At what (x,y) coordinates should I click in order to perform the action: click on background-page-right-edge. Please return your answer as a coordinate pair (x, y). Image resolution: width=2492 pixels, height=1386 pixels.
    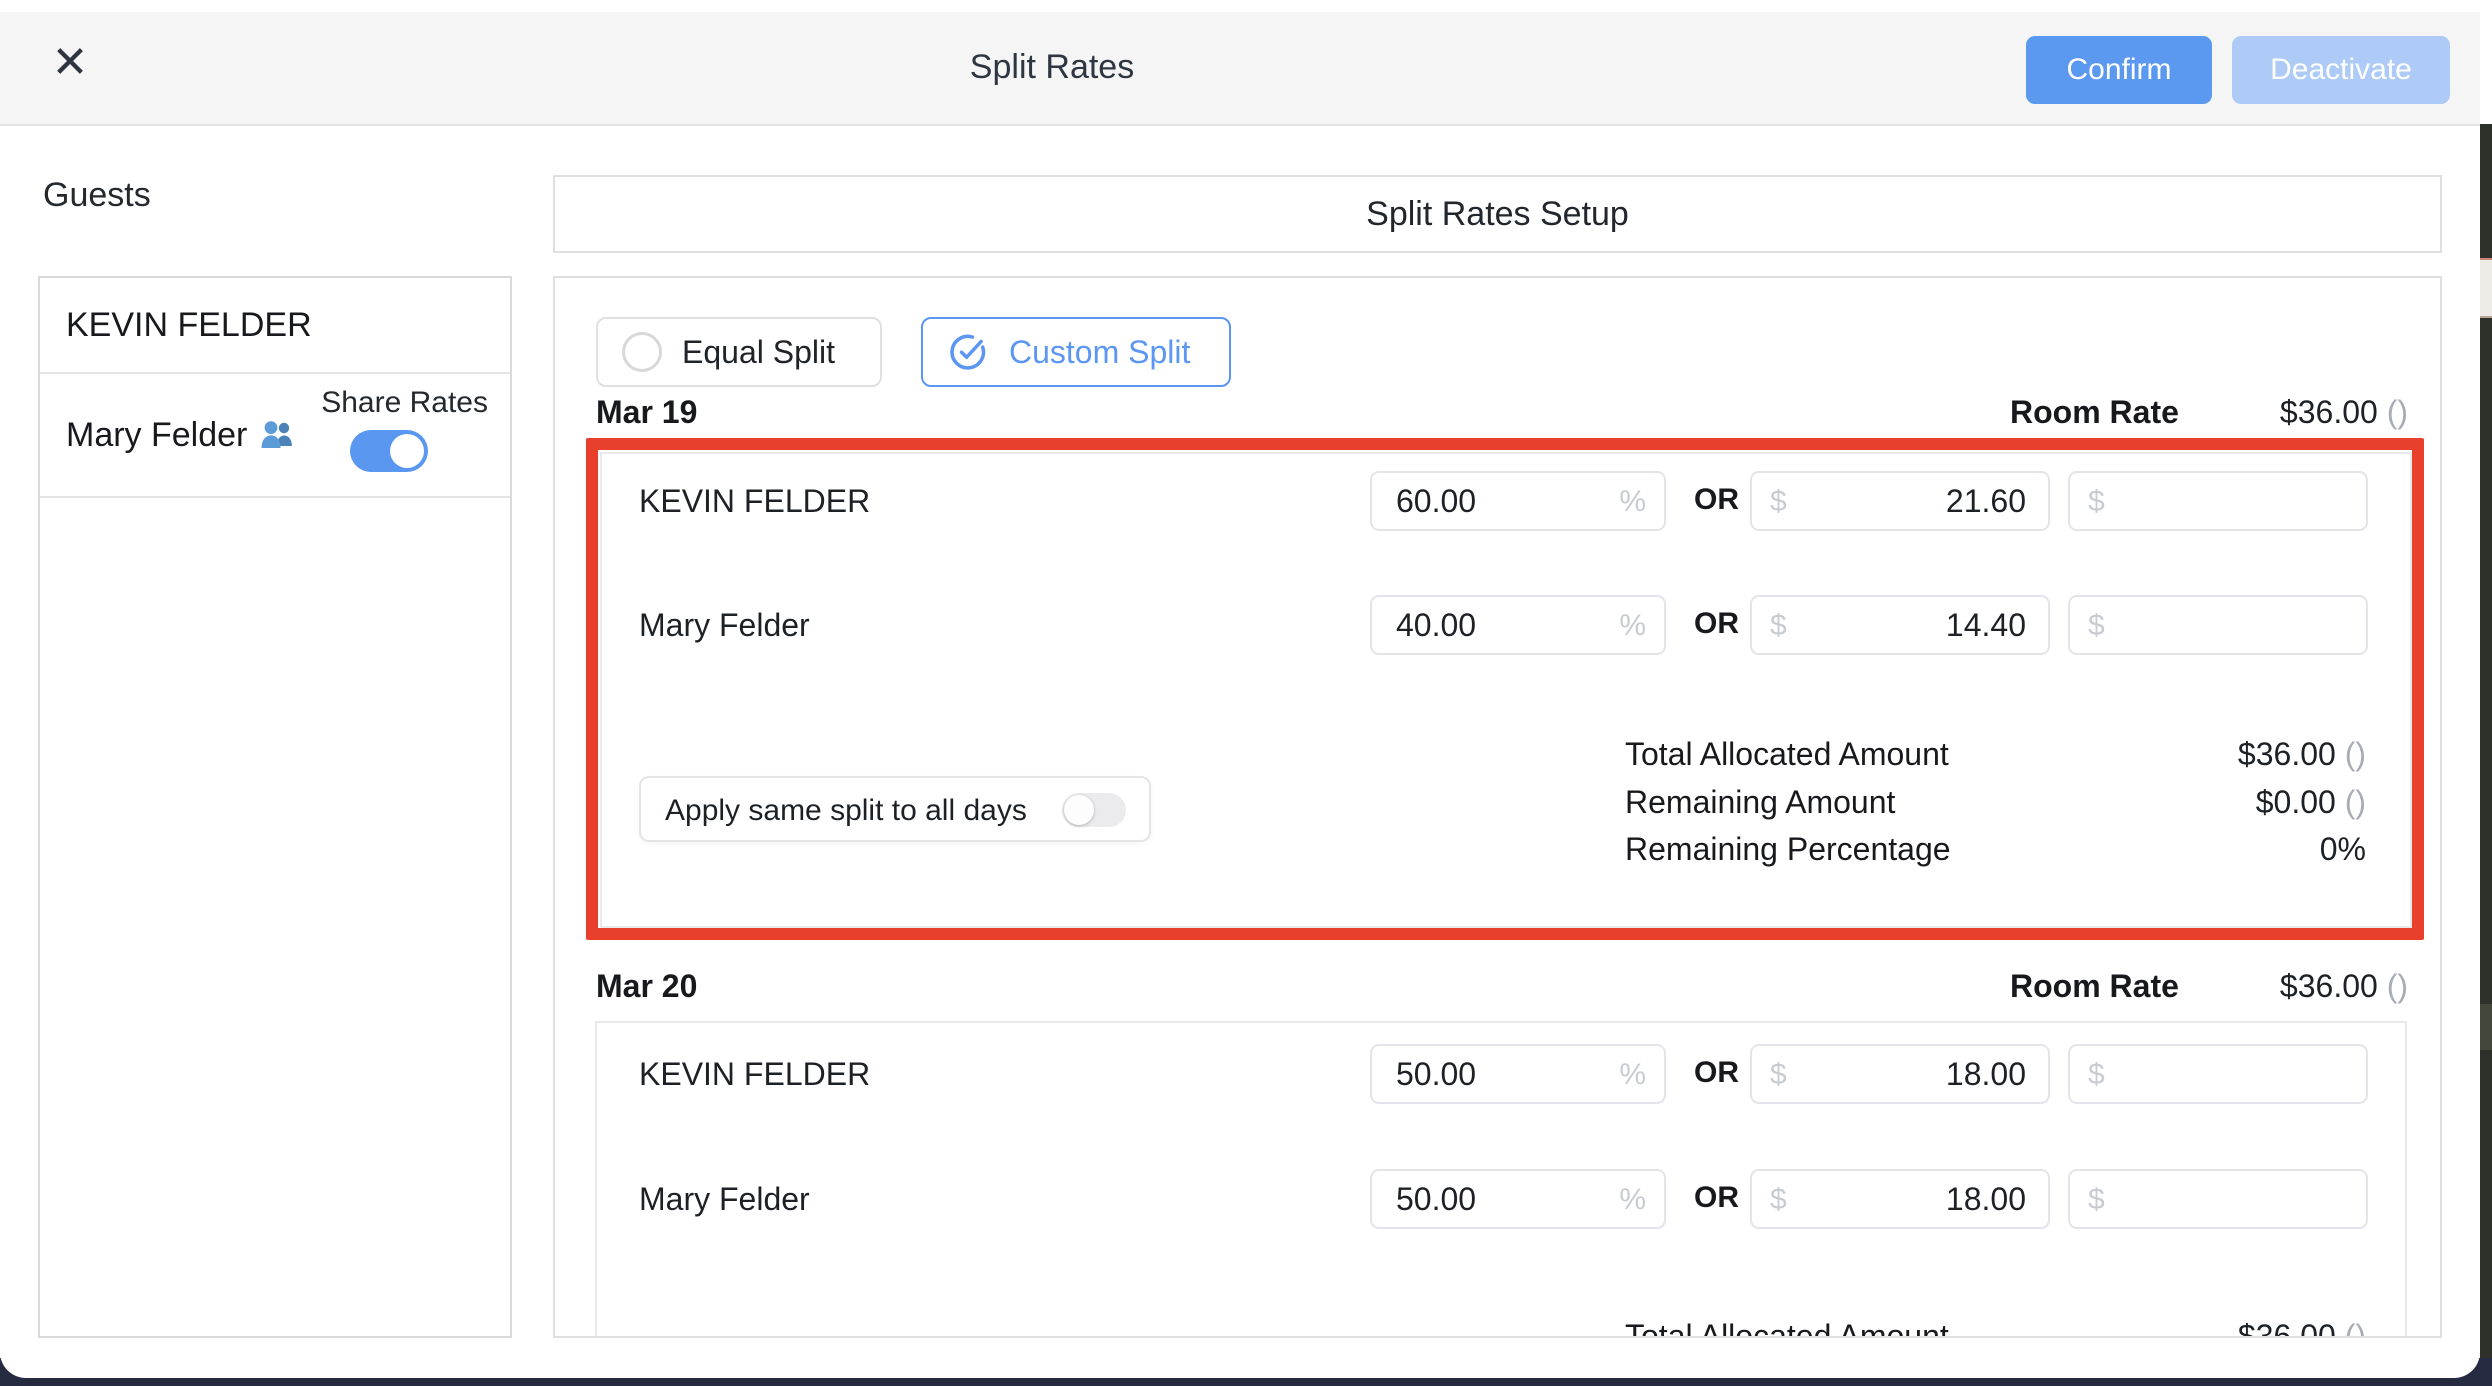
    Looking at the image, I should click on (2486, 755).